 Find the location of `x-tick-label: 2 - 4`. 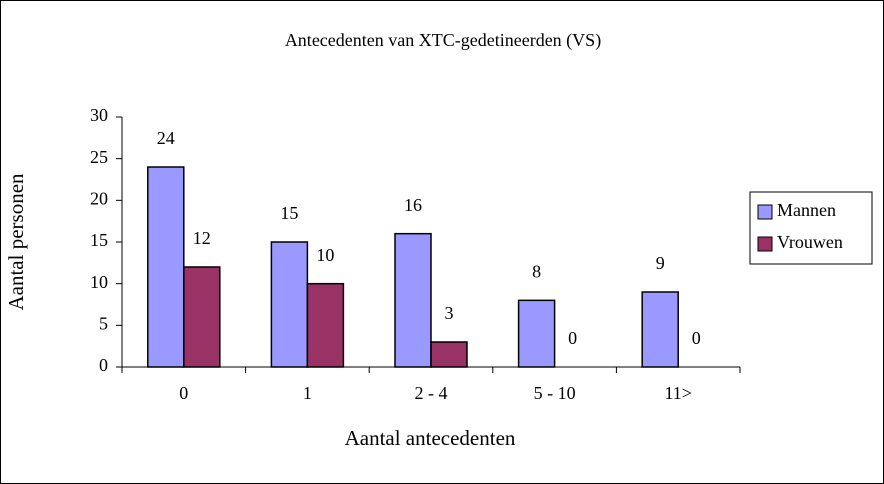

x-tick-label: 2 - 4 is located at coordinates (431, 393).